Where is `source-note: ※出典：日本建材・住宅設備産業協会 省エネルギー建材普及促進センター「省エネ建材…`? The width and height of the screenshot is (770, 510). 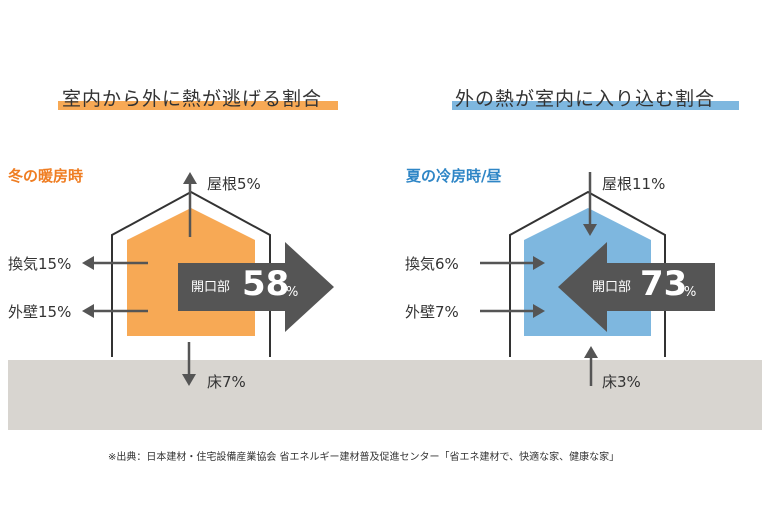
source-note: ※出典：日本建材・住宅設備産業協会 省エネルギー建材普及促進センター「省エネ建材… is located at coordinates (364, 457).